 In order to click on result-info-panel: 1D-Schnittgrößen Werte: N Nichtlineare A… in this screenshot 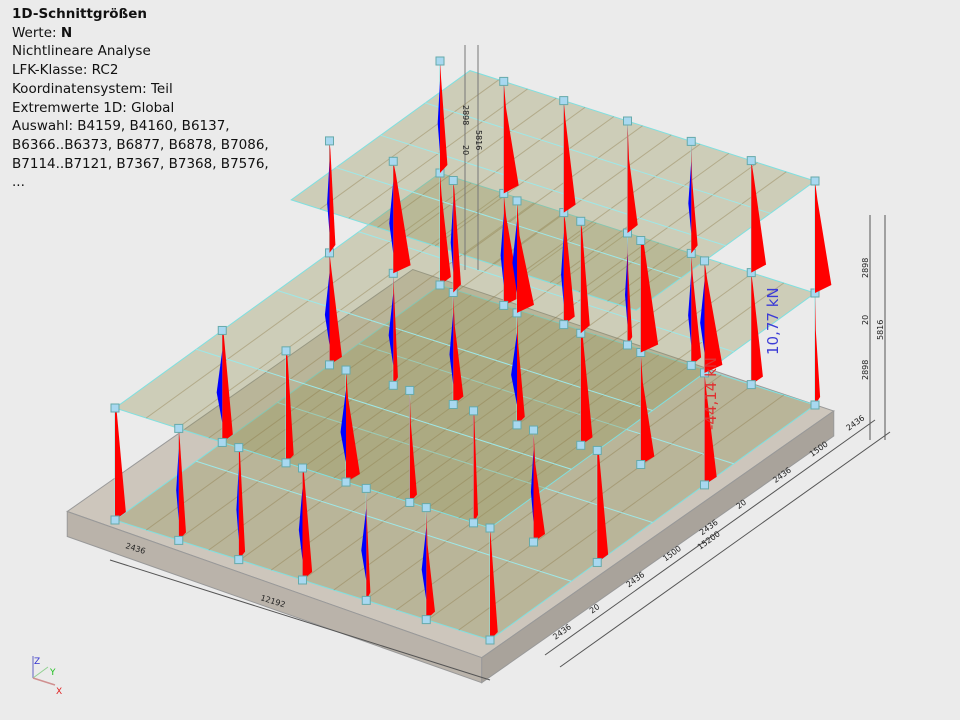, I will do `click(140, 98)`.